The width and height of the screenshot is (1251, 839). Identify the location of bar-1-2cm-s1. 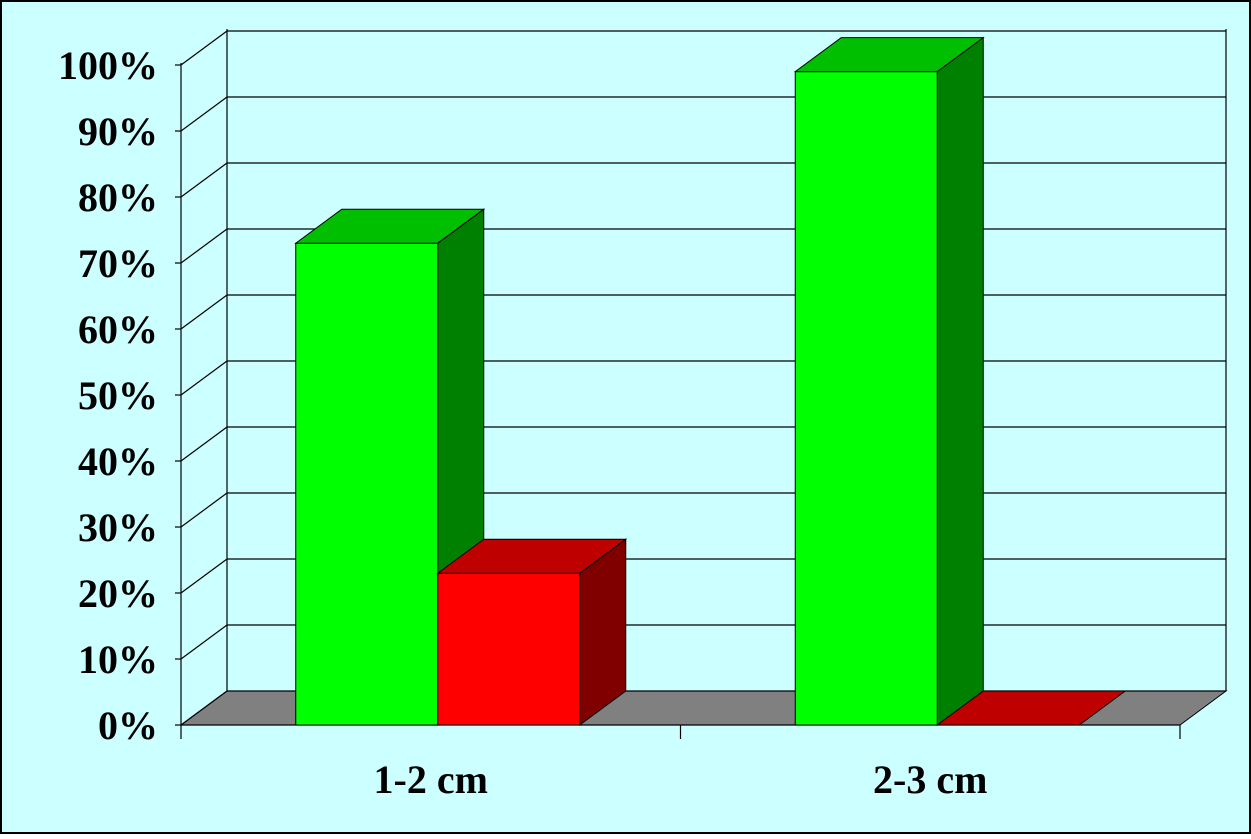
(509, 649).